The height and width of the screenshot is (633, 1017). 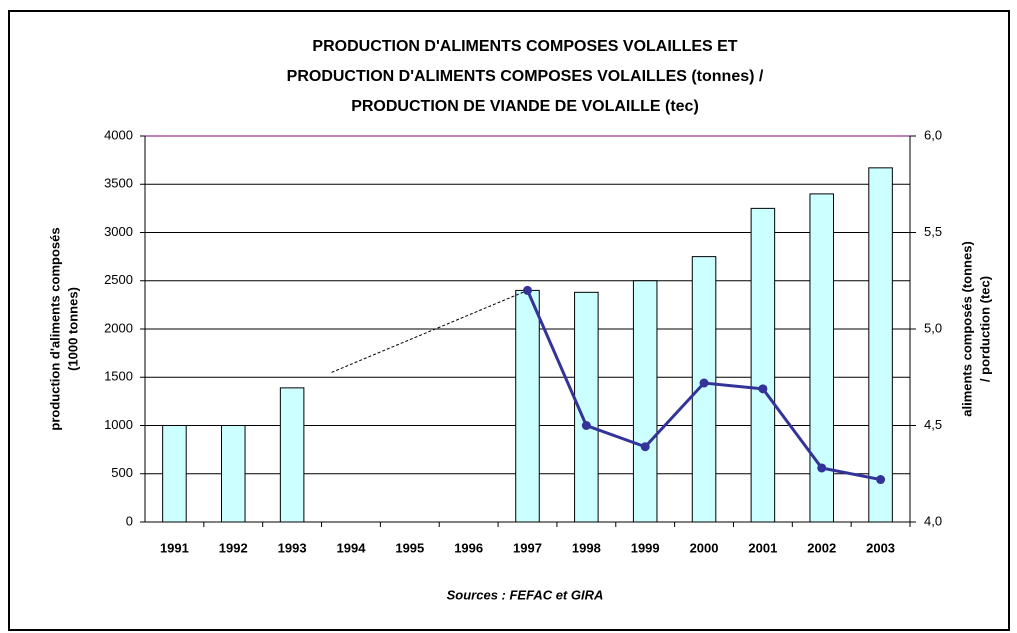 What do you see at coordinates (72, 329) in the screenshot?
I see `y-axis-label: (1000 tonnes)` at bounding box center [72, 329].